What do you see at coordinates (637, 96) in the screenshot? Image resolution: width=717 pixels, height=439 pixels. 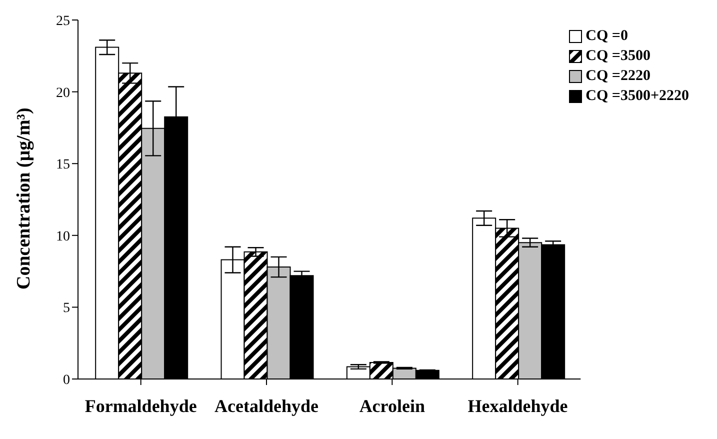 I see `legend-label: CQ =3500+2220` at bounding box center [637, 96].